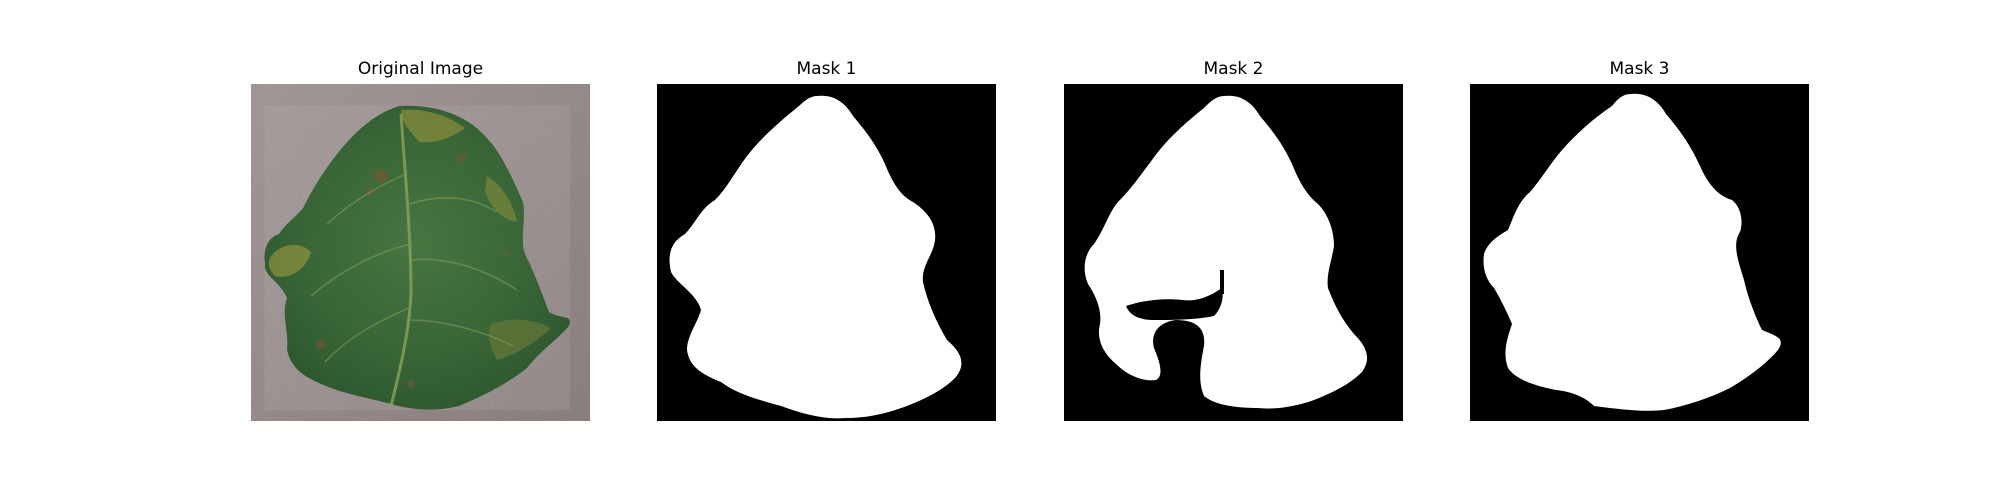 The image size is (2000, 500). I want to click on panel-mask-1: Mask 1, so click(826, 239).